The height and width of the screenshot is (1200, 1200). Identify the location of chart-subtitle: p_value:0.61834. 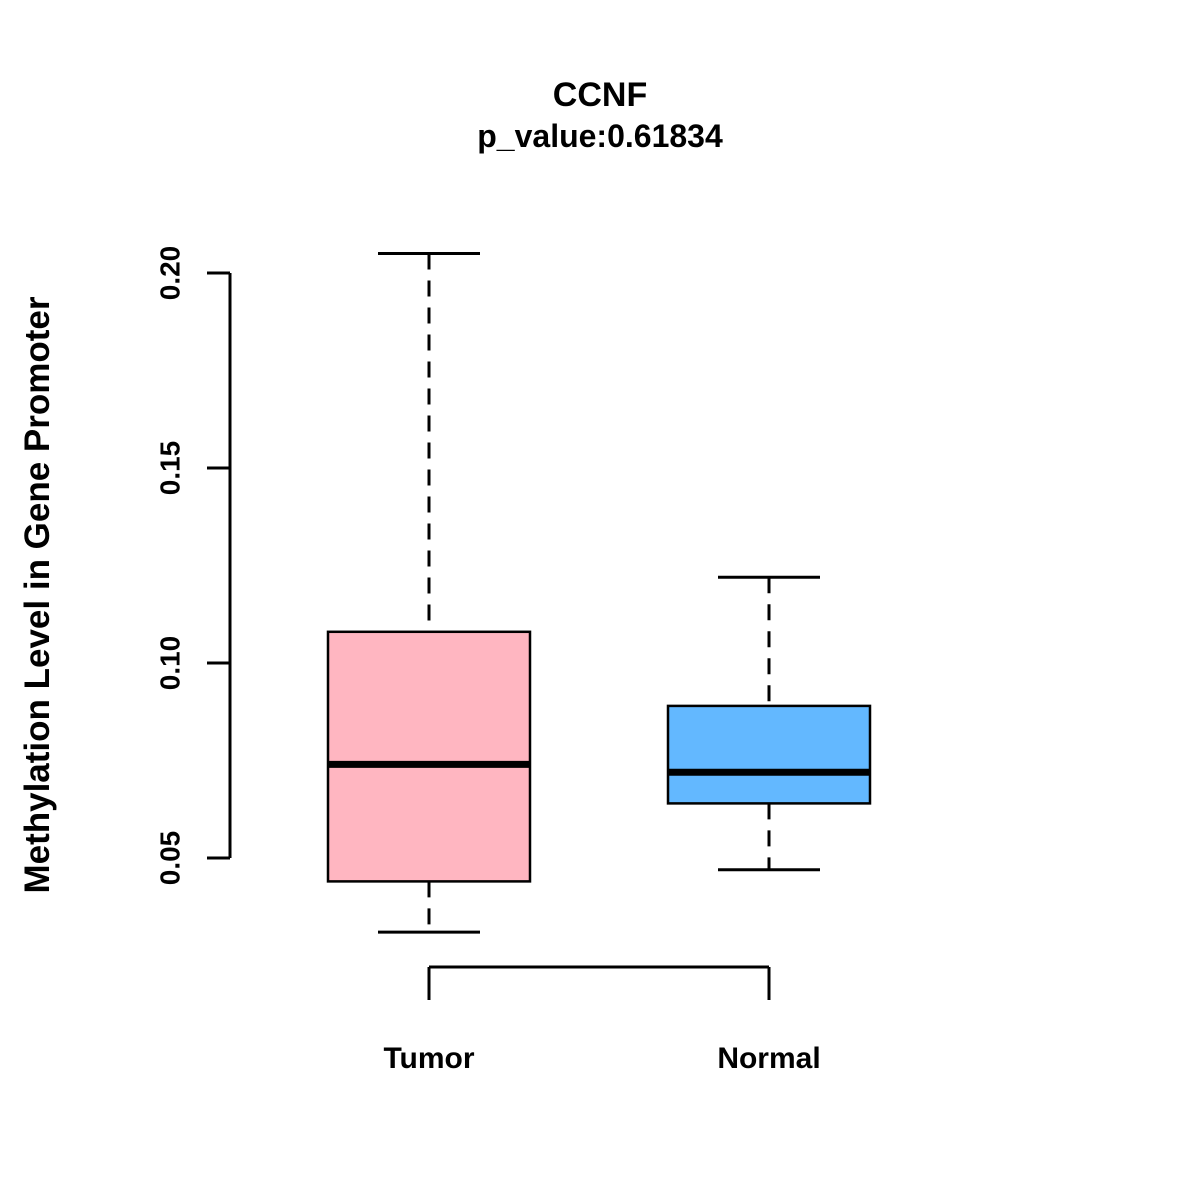
(600, 136).